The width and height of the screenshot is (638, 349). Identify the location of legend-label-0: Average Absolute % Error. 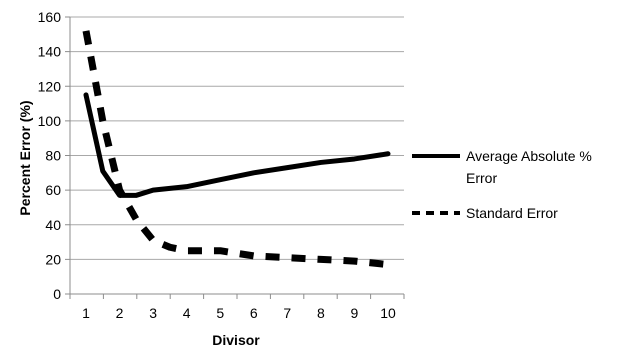
(529, 167).